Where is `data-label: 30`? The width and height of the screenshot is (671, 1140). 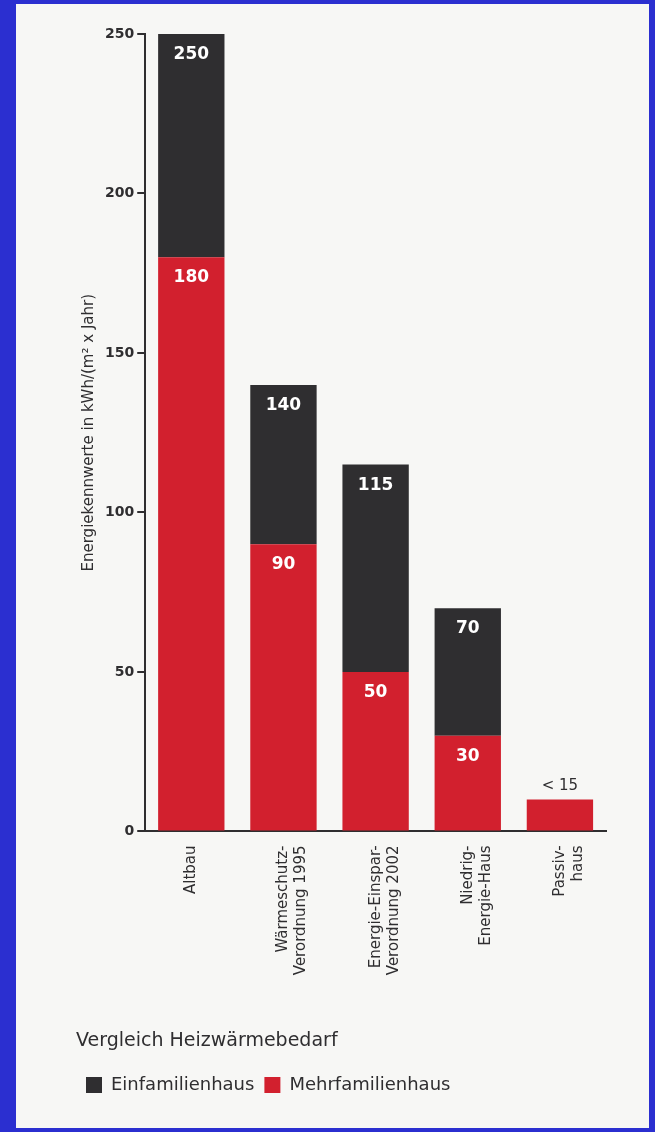 data-label: 30 is located at coordinates (467, 754).